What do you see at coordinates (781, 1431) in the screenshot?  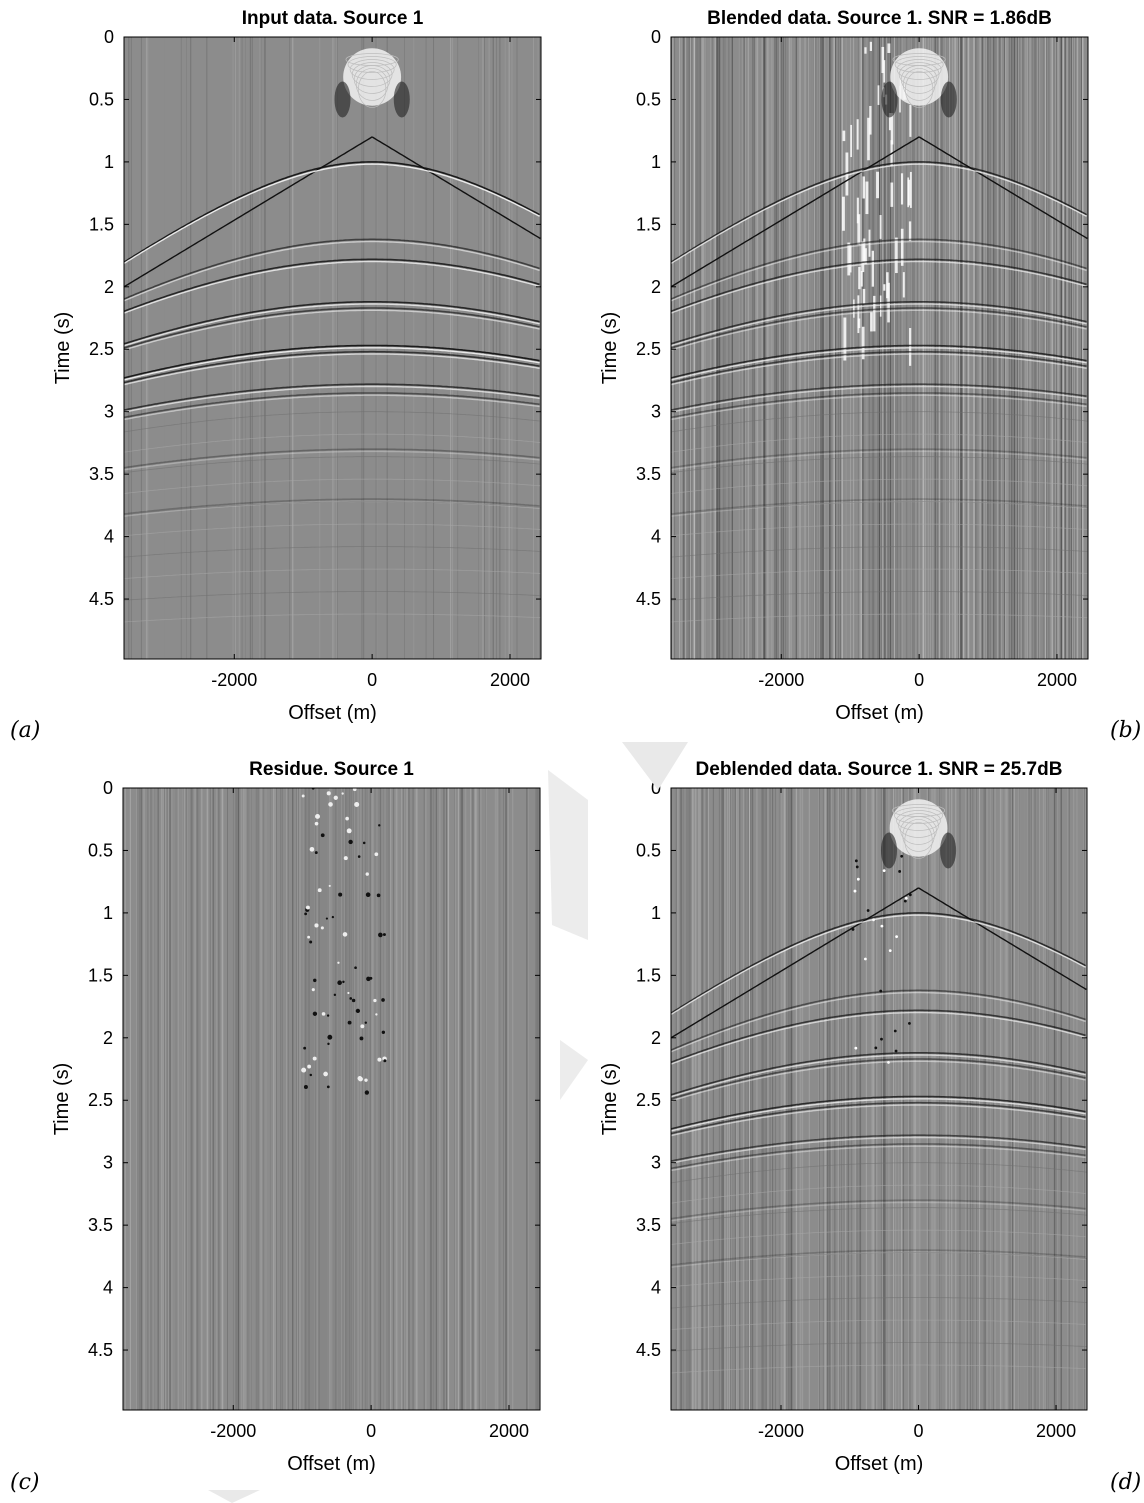 I see `x-tick-label: -2000` at bounding box center [781, 1431].